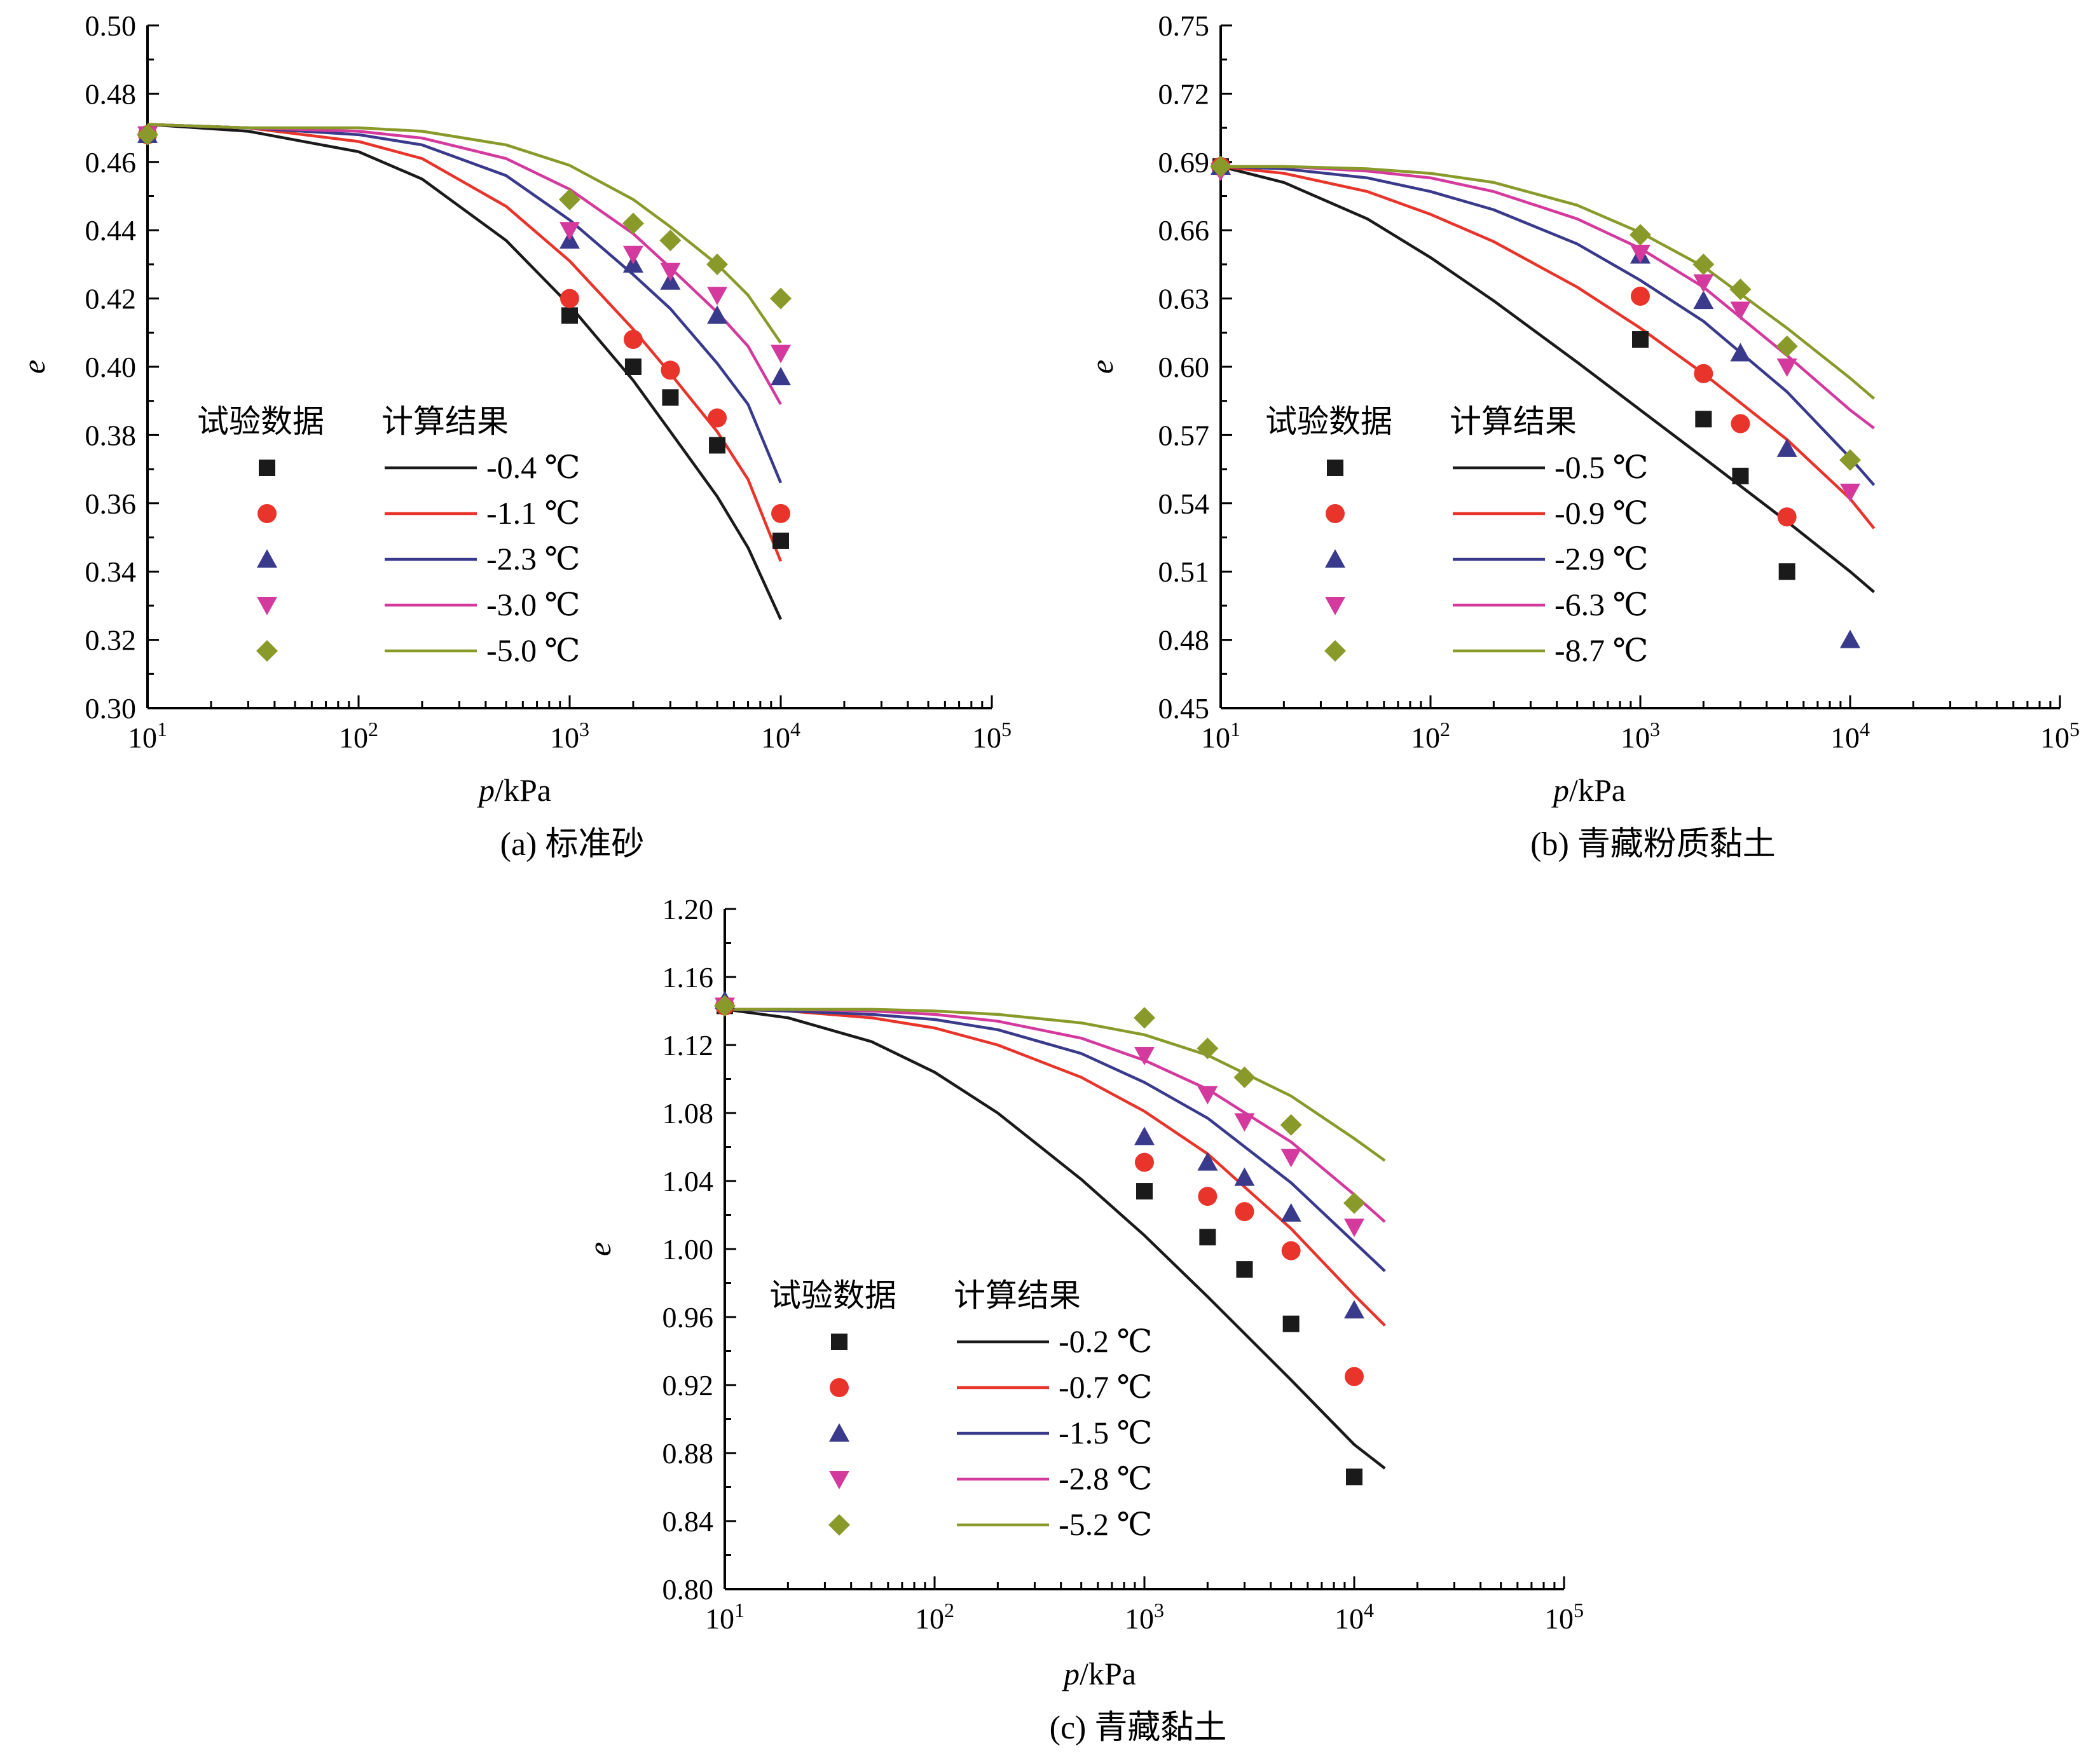 Image resolution: width=2100 pixels, height=1755 pixels. I want to click on y-tick-label: 0.30, so click(111, 708).